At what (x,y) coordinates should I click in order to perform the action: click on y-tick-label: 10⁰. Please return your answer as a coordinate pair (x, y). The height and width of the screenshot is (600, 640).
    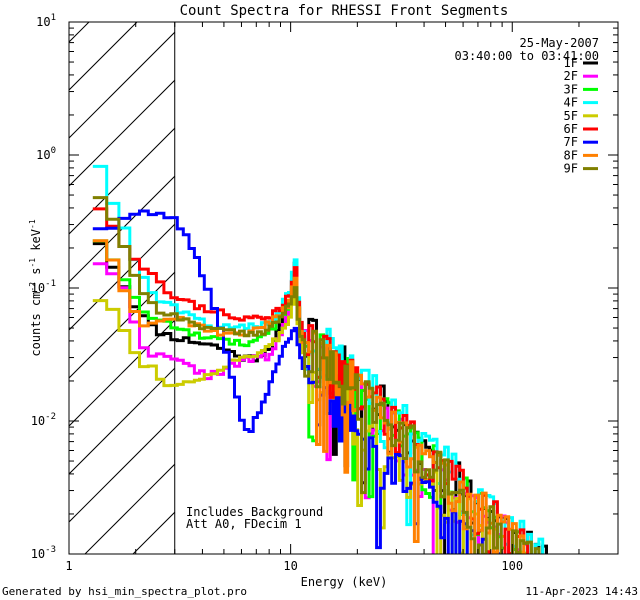
    Looking at the image, I should click on (46, 154).